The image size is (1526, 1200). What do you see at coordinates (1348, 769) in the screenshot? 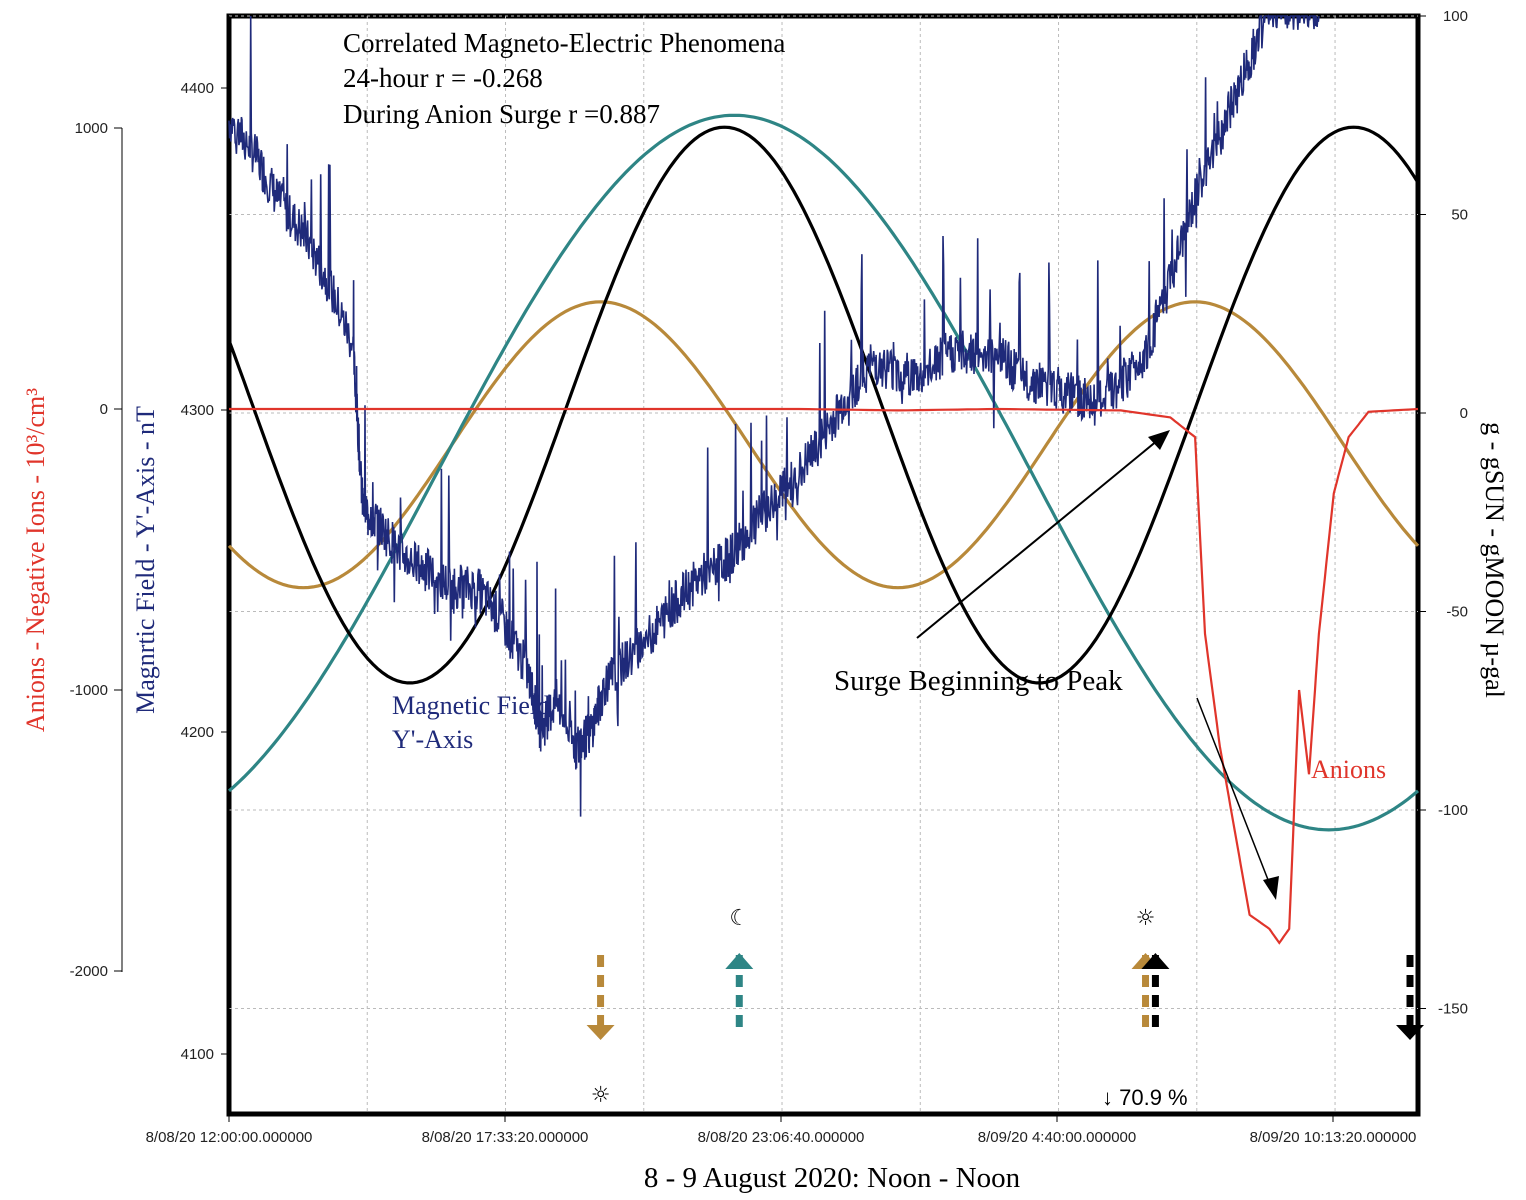
I see `anions-label: Anions` at bounding box center [1348, 769].